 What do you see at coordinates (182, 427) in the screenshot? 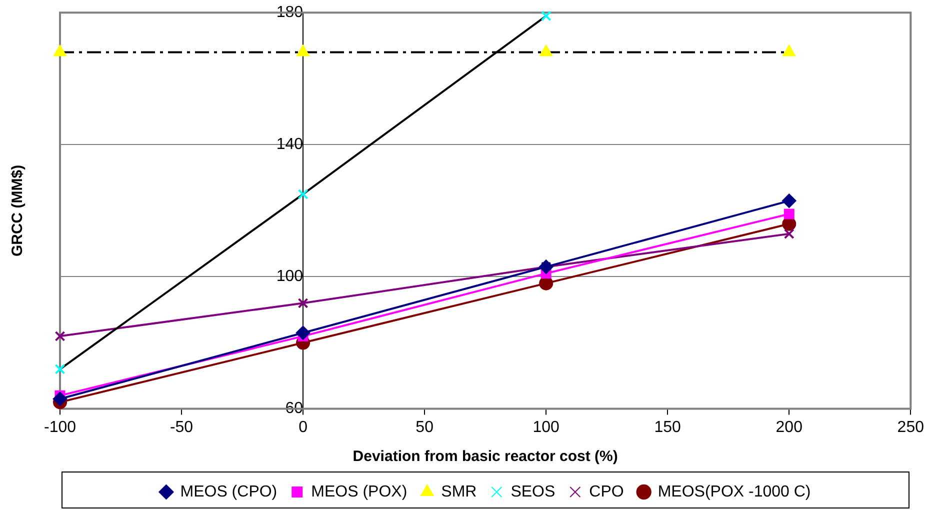
I see `x-tick-label: -50` at bounding box center [182, 427].